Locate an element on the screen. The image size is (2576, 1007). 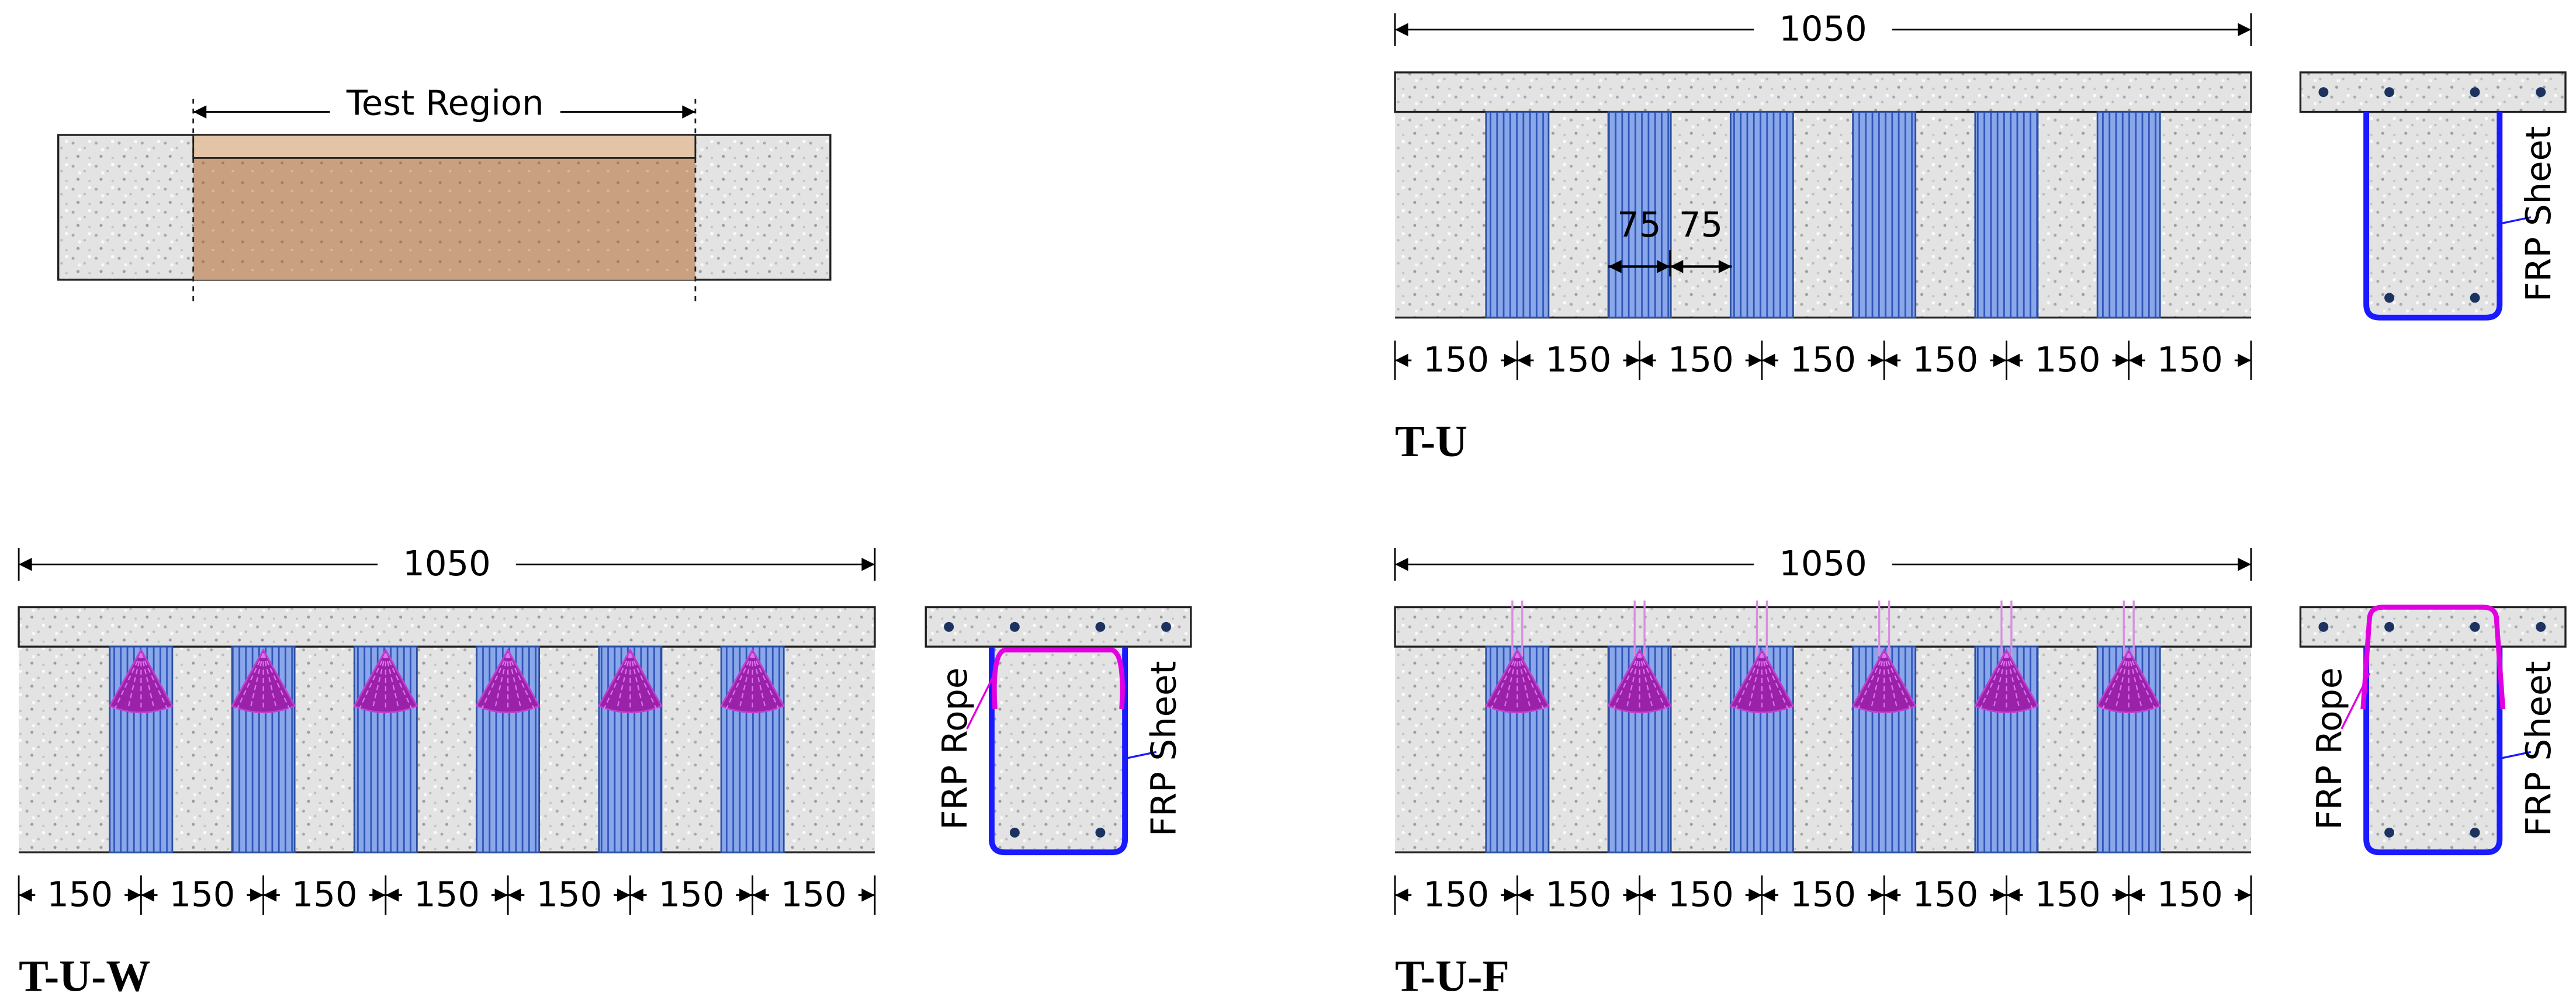
length-label: 1050 is located at coordinates (447, 563).